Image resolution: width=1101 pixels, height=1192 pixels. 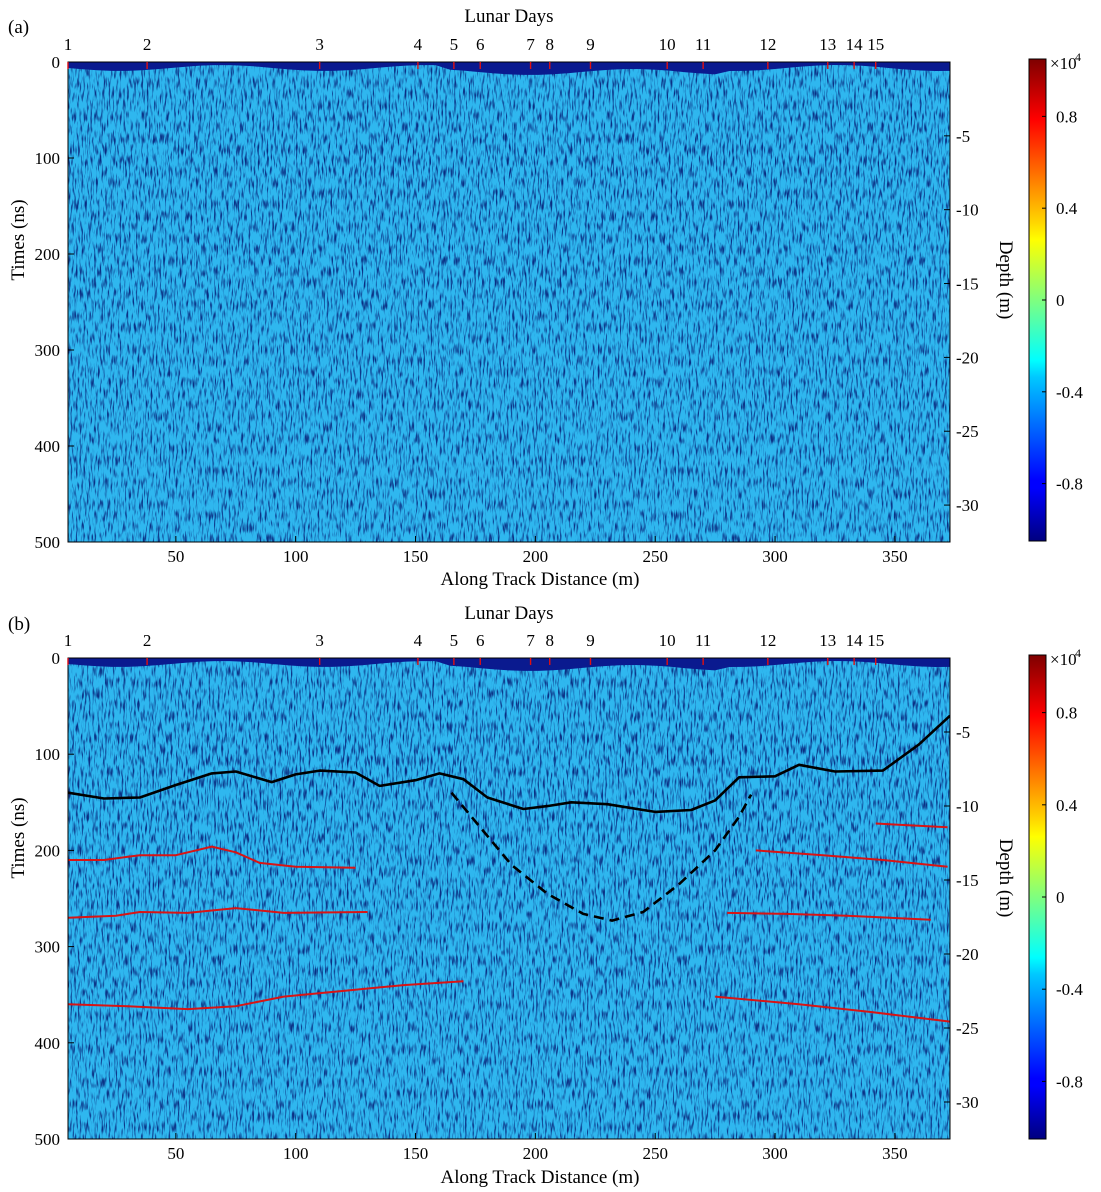 I want to click on y-tick-label: 300, so click(x=48, y=350).